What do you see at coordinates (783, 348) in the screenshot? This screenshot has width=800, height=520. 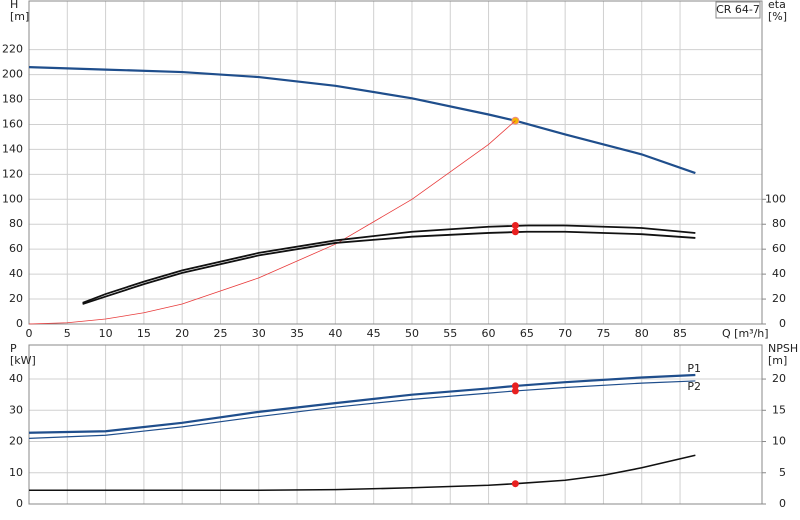 I see `y2-axis-label: NPSH` at bounding box center [783, 348].